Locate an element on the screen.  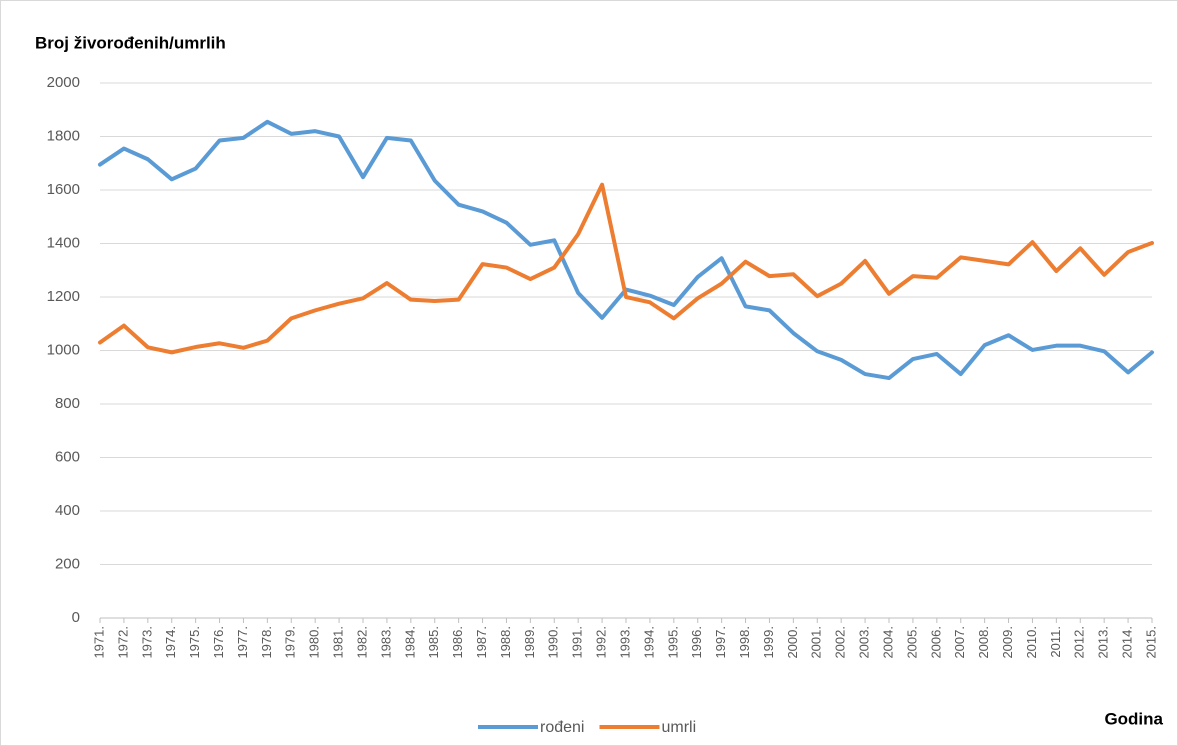
x-tick-label: 1993. is located at coordinates (624, 642).